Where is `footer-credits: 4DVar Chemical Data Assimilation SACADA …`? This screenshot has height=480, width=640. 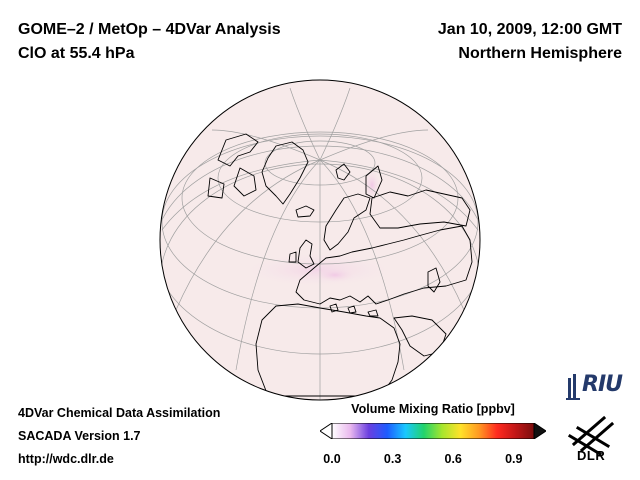
footer-credits: 4DVar Chemical Data Assimilation SACADA … is located at coordinates (119, 436).